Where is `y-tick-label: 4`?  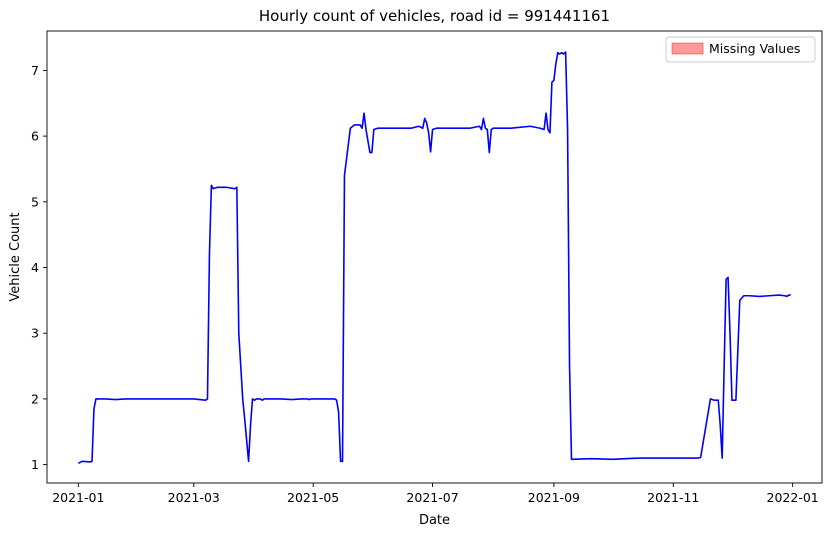
y-tick-label: 4 is located at coordinates (35, 267).